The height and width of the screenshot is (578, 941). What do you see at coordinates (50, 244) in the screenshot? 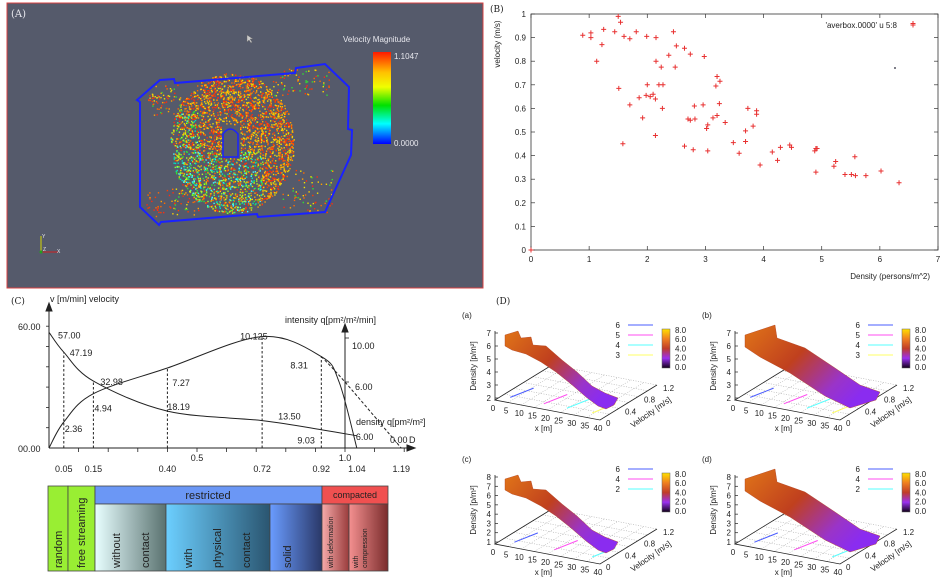
I see `axes-triad: Y Z X` at bounding box center [50, 244].